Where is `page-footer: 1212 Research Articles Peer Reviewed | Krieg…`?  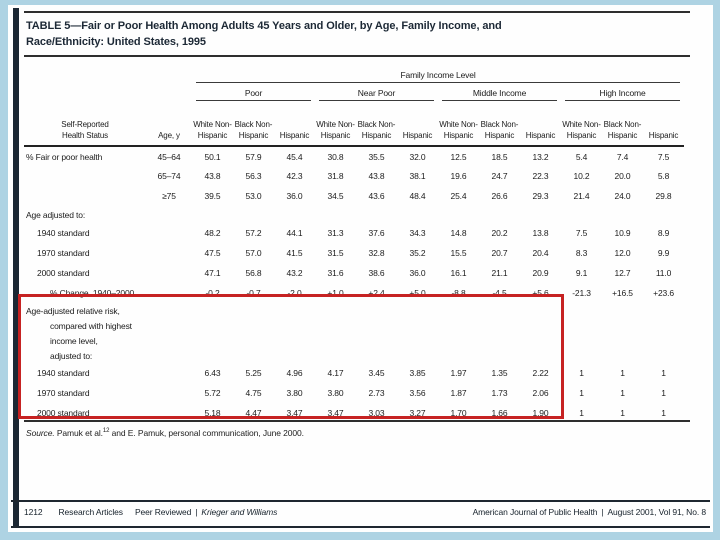 page-footer: 1212 Research Articles Peer Reviewed | Krieg… is located at coordinates (365, 512).